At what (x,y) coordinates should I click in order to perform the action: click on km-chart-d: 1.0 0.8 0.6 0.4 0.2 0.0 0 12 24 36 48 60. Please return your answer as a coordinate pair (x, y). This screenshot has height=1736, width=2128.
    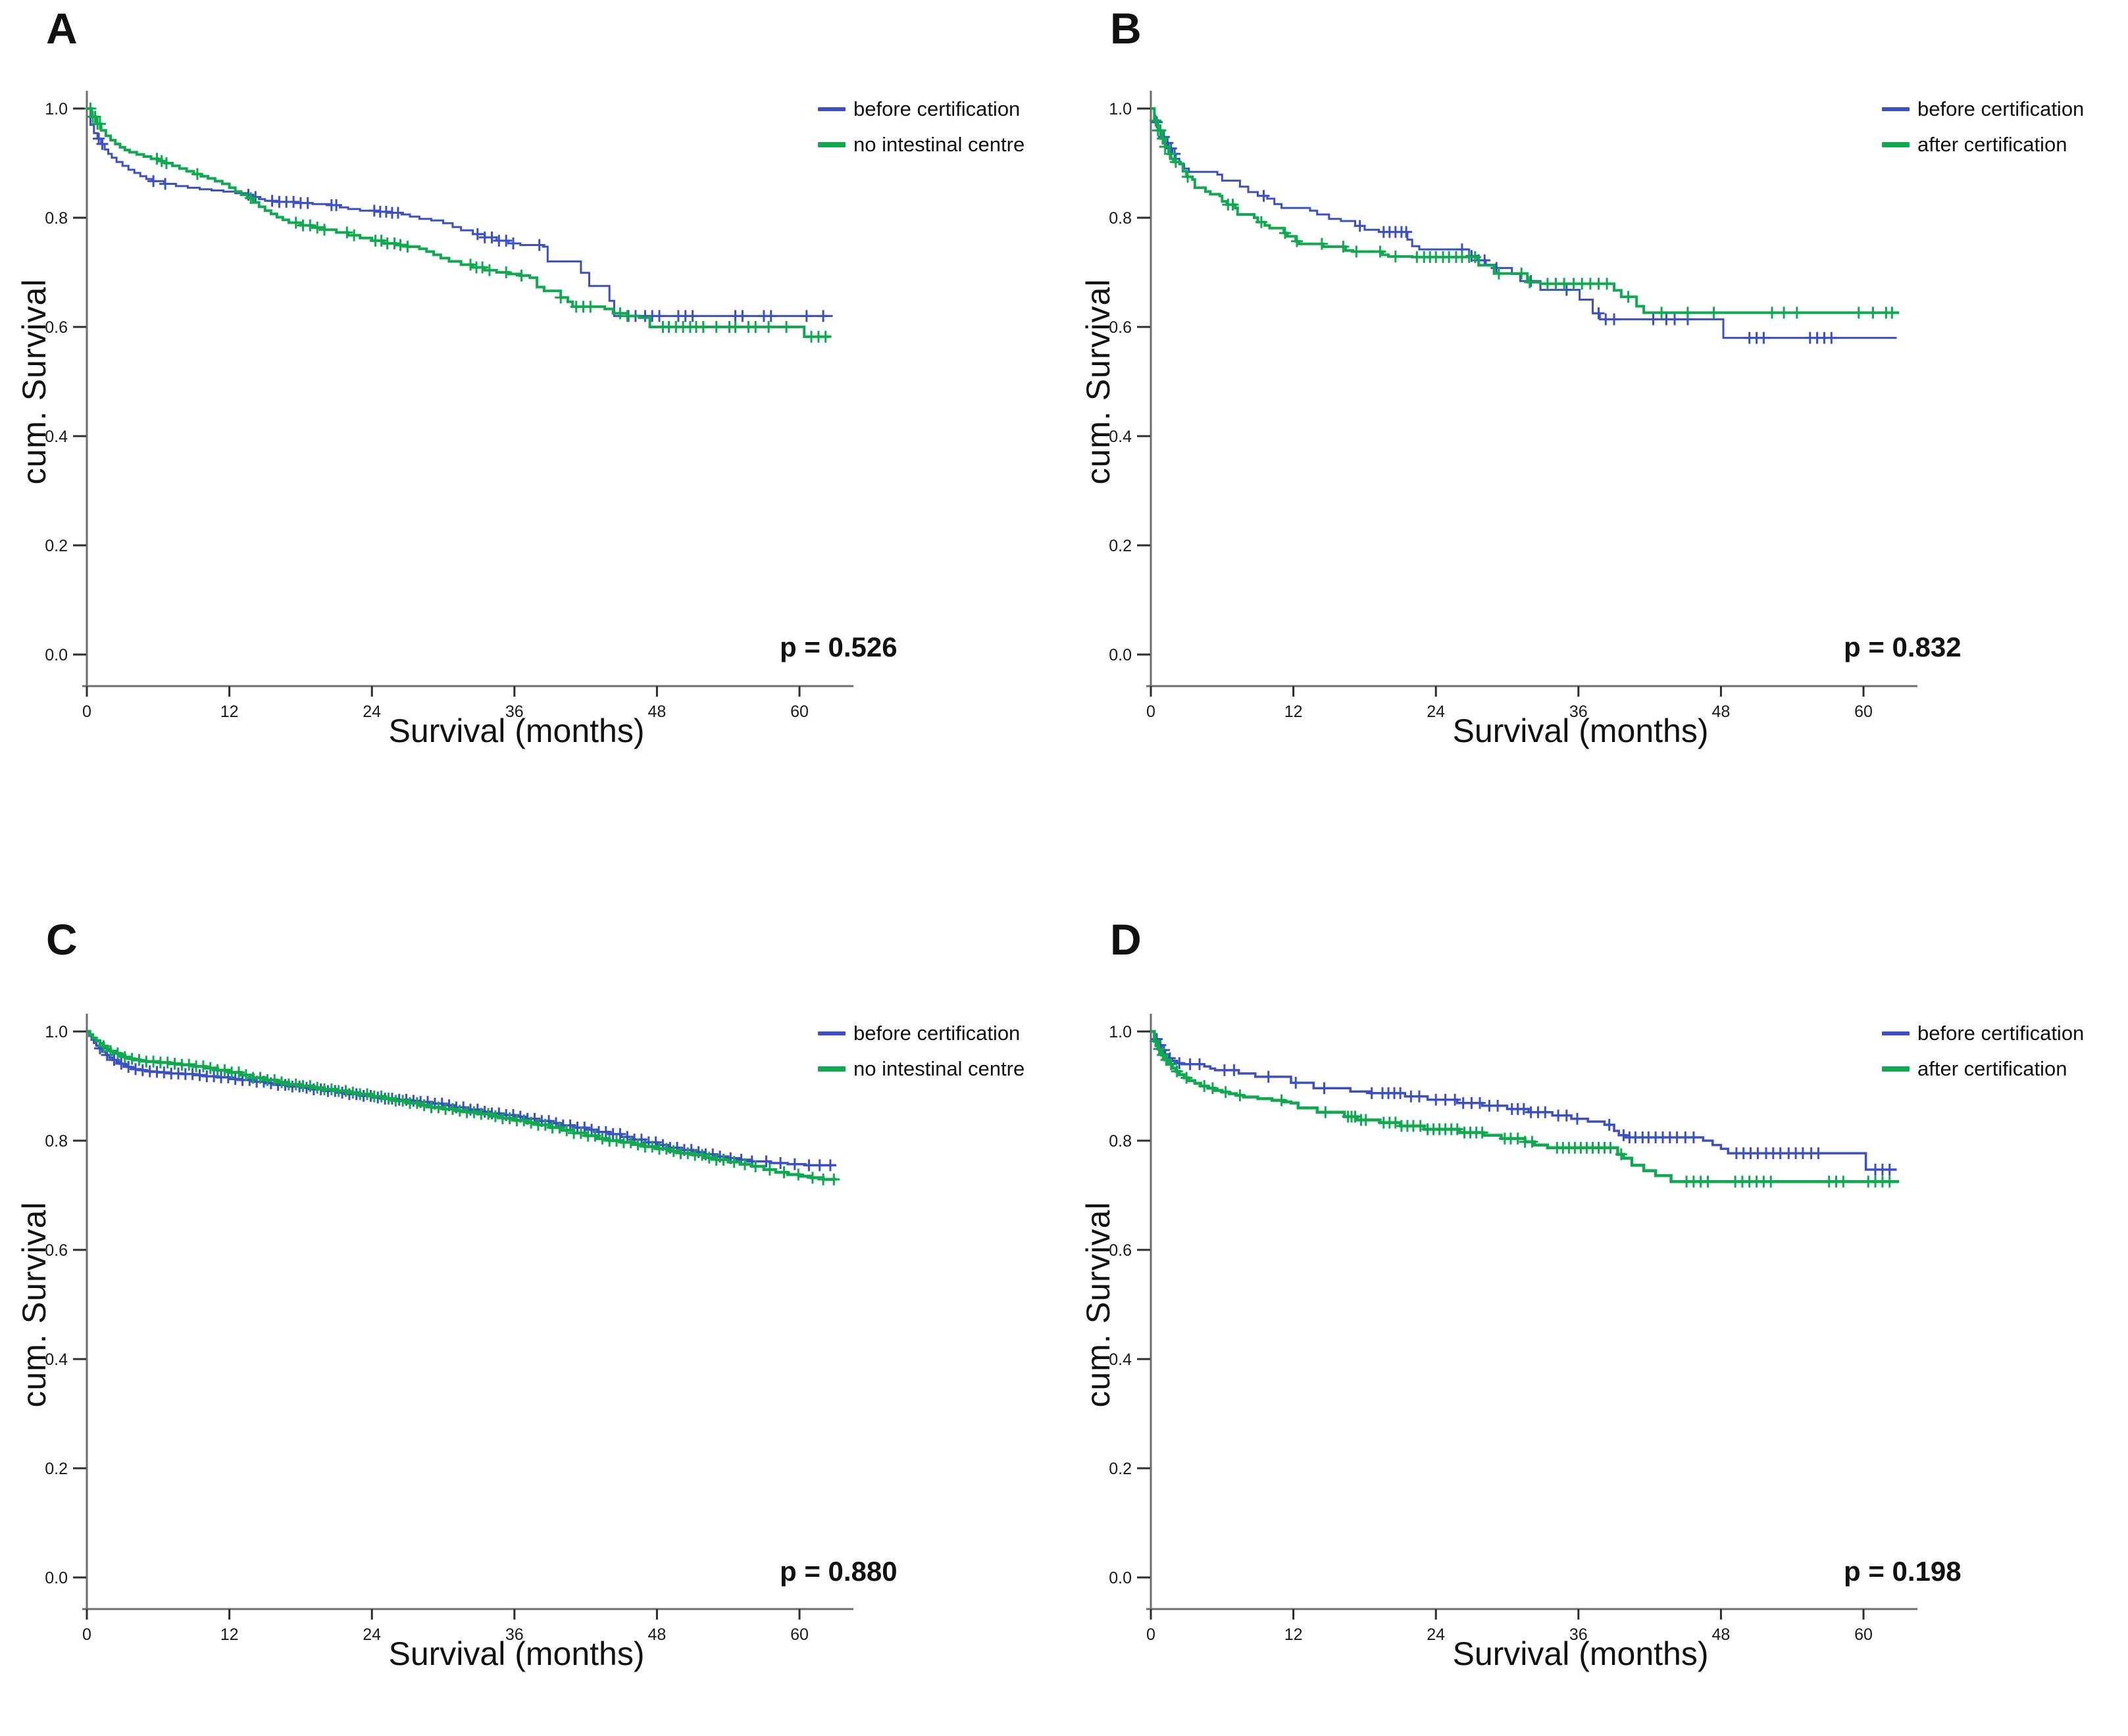
    Looking at the image, I should click on (1513, 1329).